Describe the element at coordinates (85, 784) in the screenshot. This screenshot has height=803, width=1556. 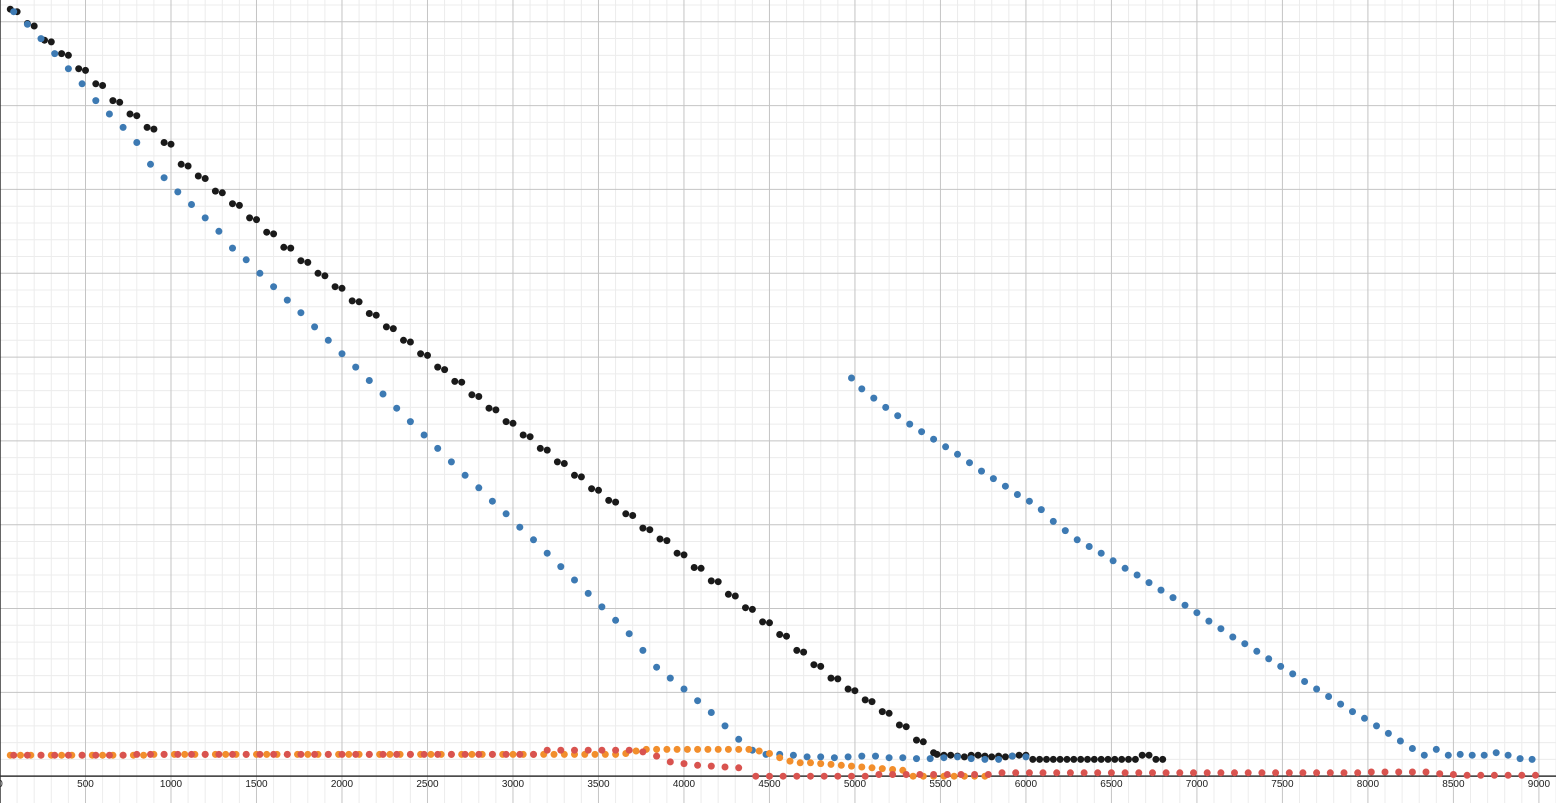
I see `x-tick-label: 500` at that location.